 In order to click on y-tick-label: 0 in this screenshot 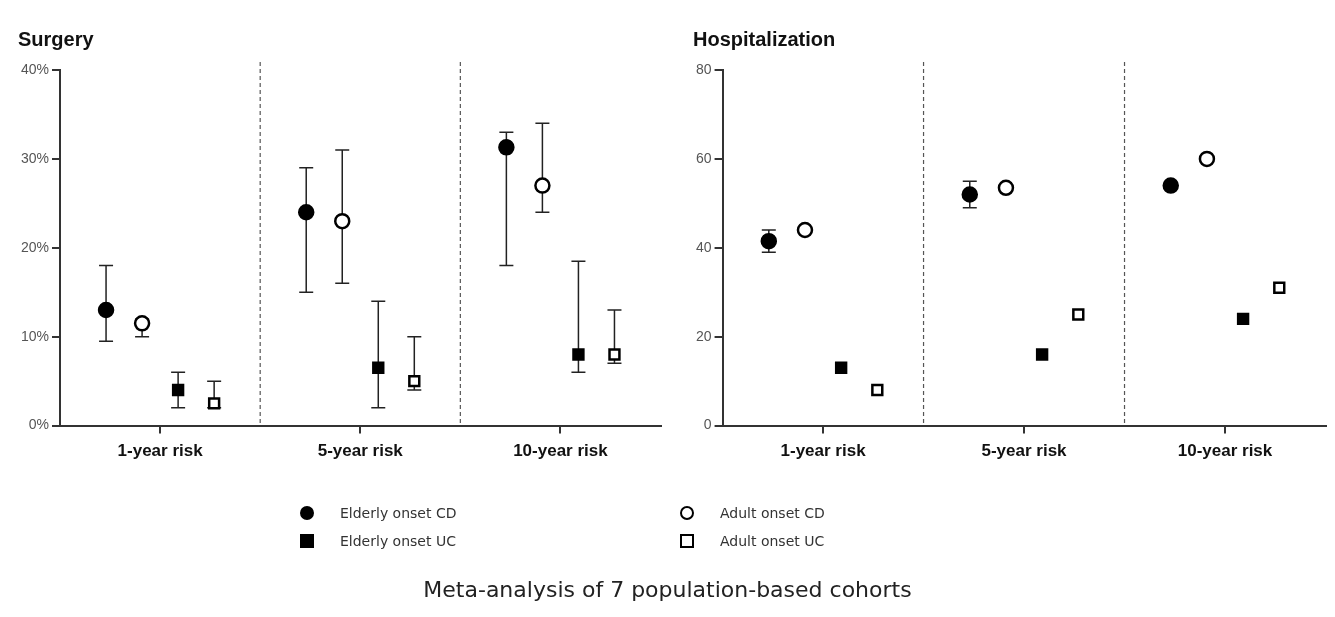, I will do `click(707, 424)`.